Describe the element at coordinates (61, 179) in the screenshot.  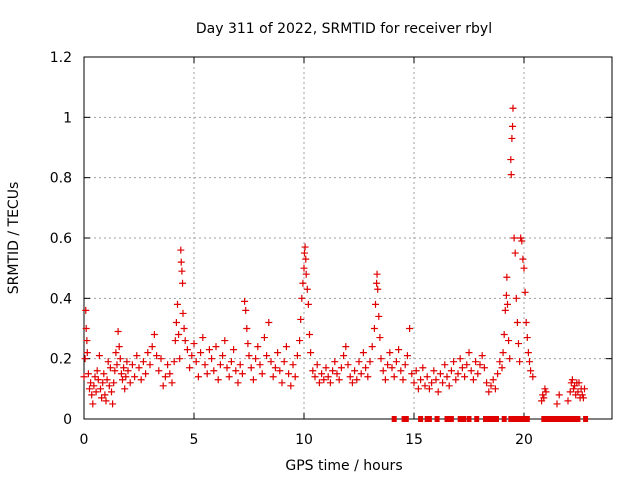
I see `y-tick-label: 0.8` at that location.